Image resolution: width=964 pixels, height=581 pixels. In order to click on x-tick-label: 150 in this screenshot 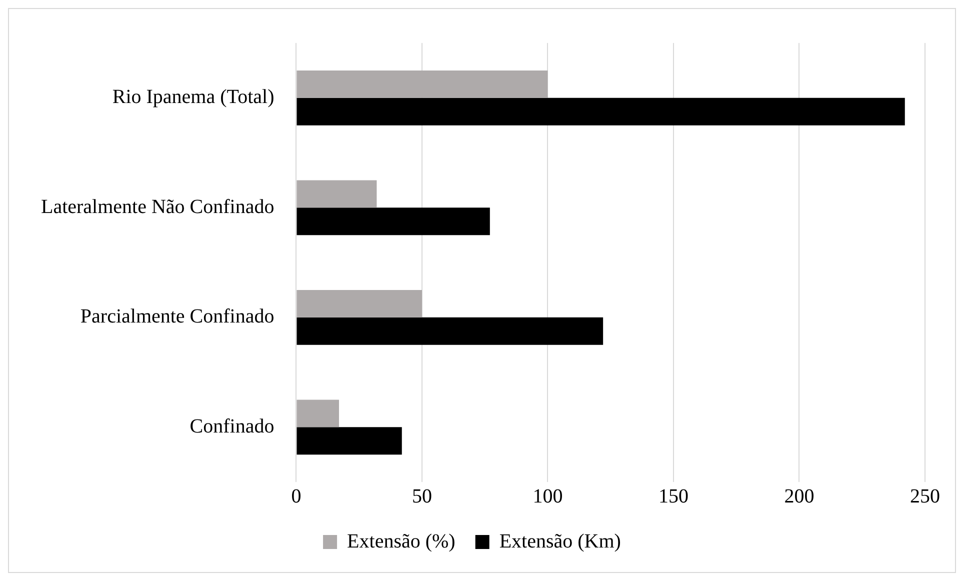, I will do `click(673, 496)`.